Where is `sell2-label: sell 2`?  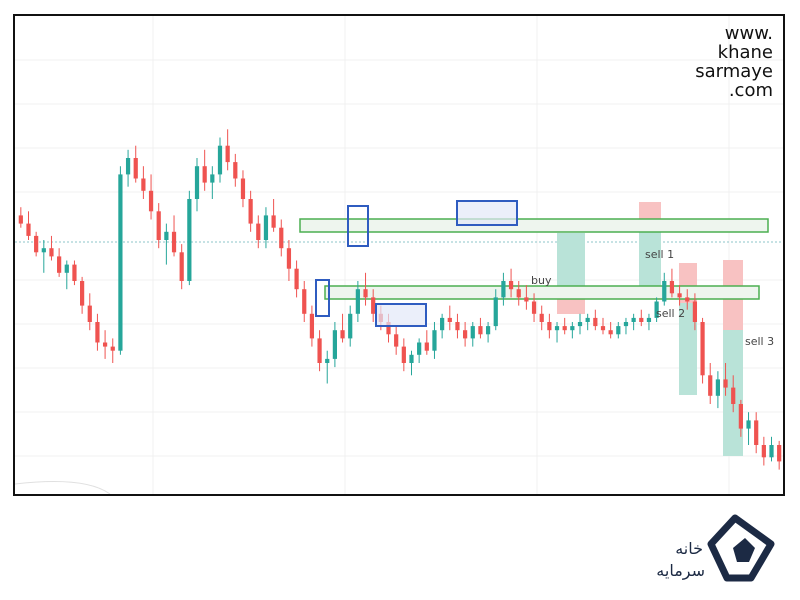
sell2-label: sell 2 is located at coordinates (671, 313).